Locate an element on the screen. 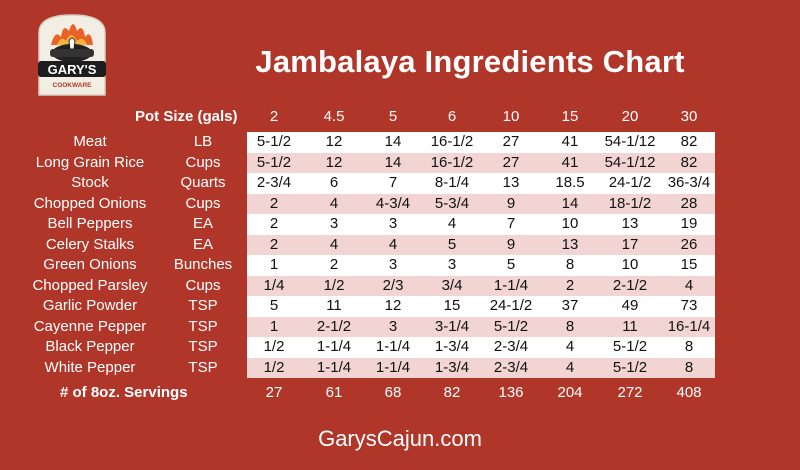 This screenshot has height=470, width=800. servings-row: # of 8oz. Servings 27 61 68 82 136 204 272 408 is located at coordinates (400, 394).